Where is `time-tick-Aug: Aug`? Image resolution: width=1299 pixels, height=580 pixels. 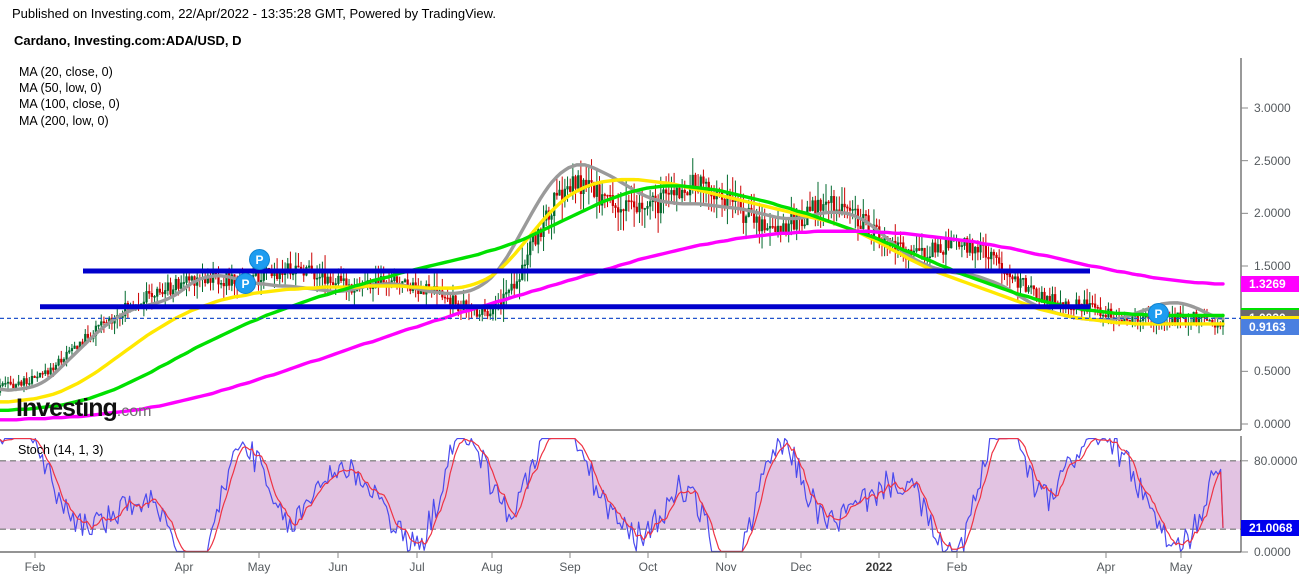
time-tick-Aug: Aug is located at coordinates (492, 567).